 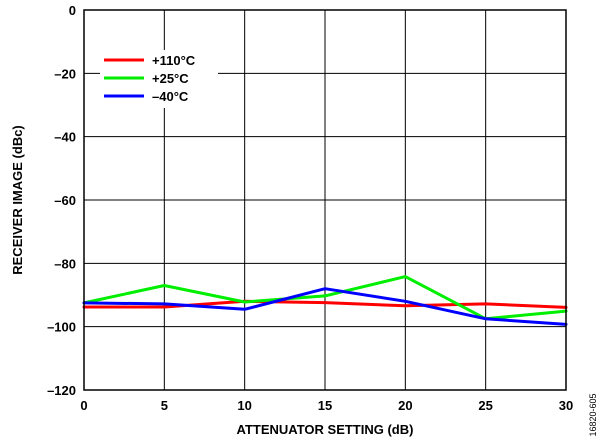 What do you see at coordinates (83, 405) in the screenshot?
I see `x-tick-label: 0` at bounding box center [83, 405].